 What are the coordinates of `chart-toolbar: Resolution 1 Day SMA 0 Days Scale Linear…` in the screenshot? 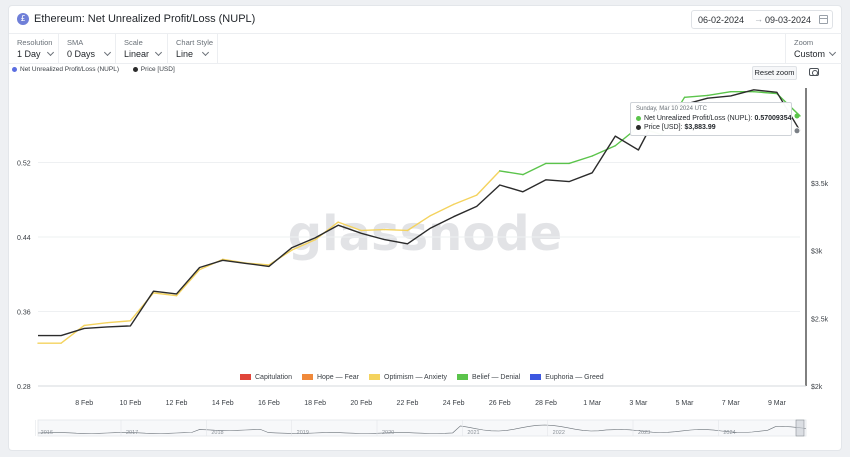 It's located at (426, 48).